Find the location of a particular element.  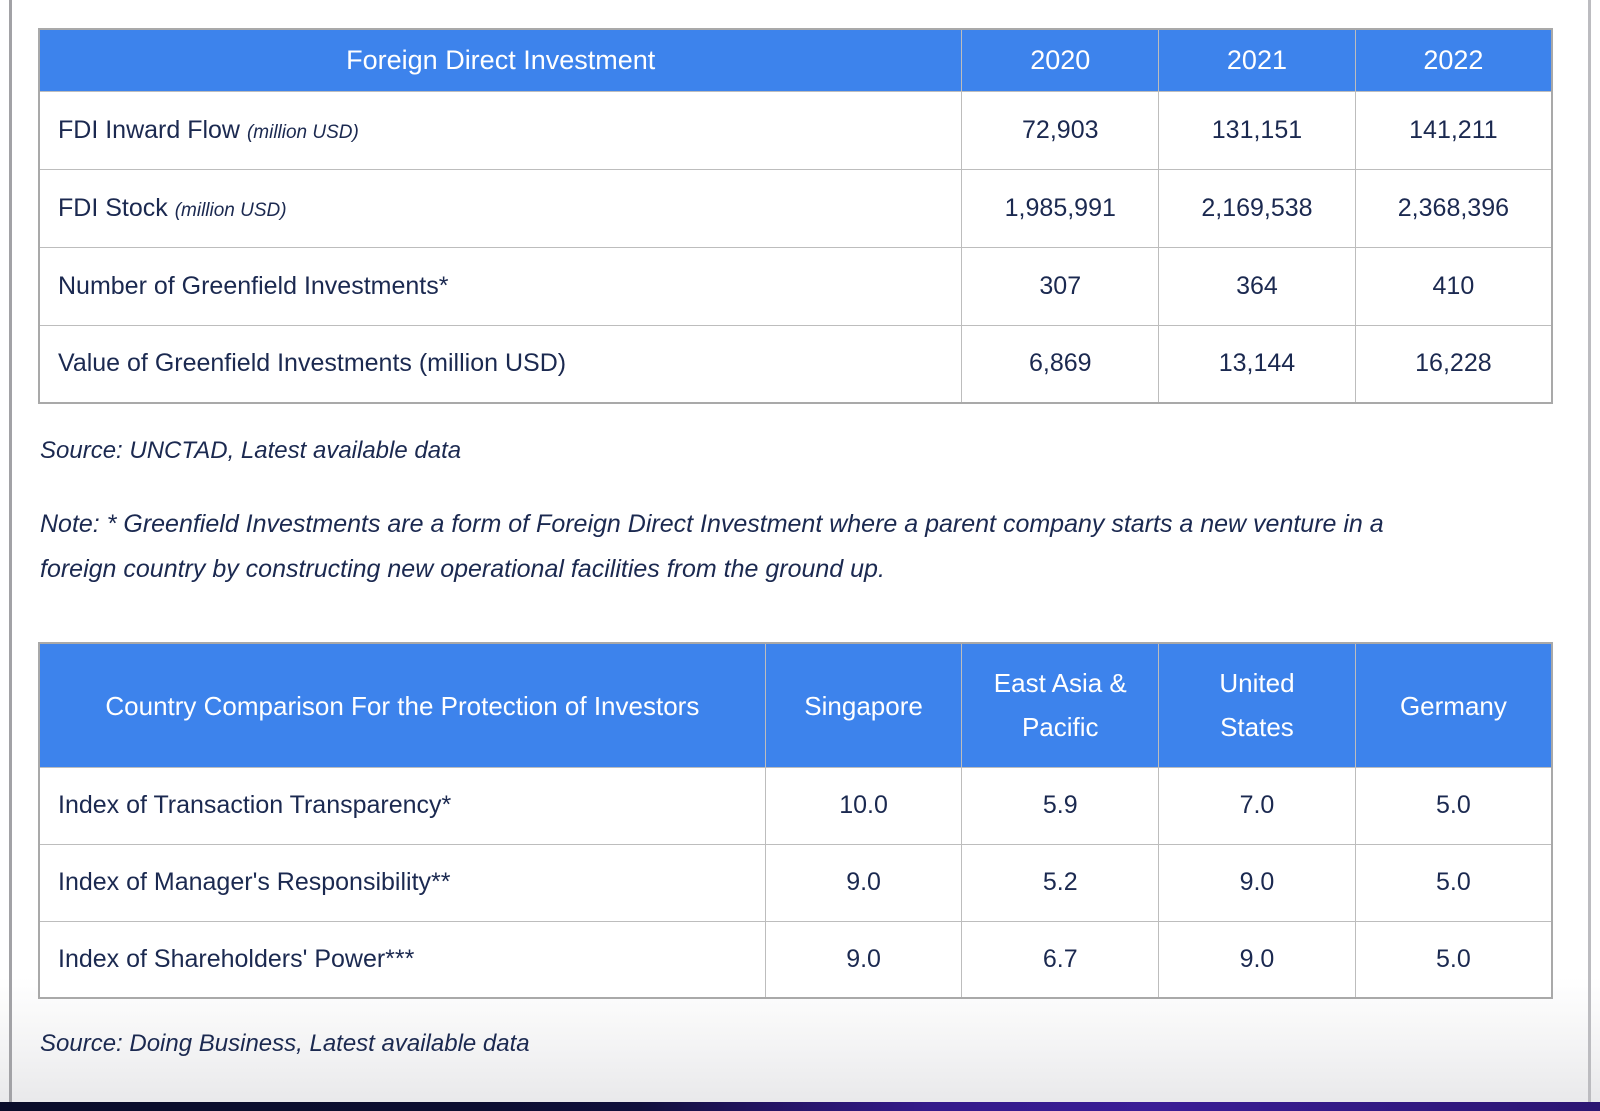

fdi-value-cell: 410 is located at coordinates (1453, 286).